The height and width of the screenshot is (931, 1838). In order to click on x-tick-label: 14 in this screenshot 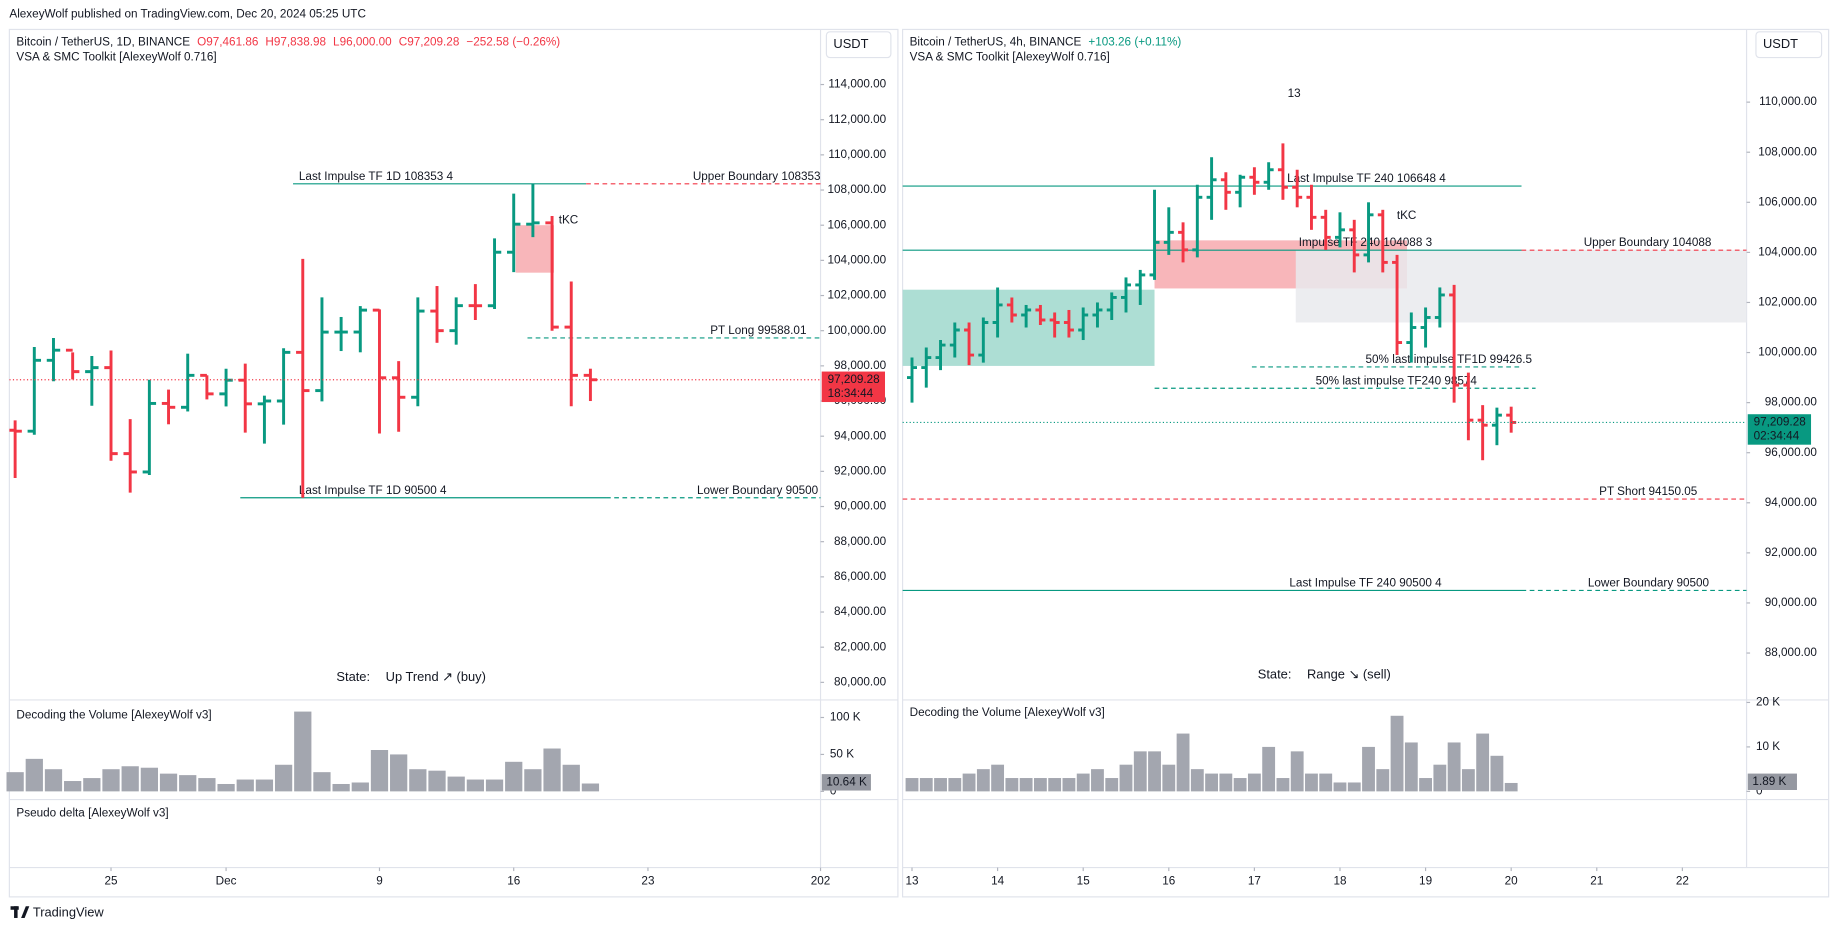, I will do `click(998, 881)`.